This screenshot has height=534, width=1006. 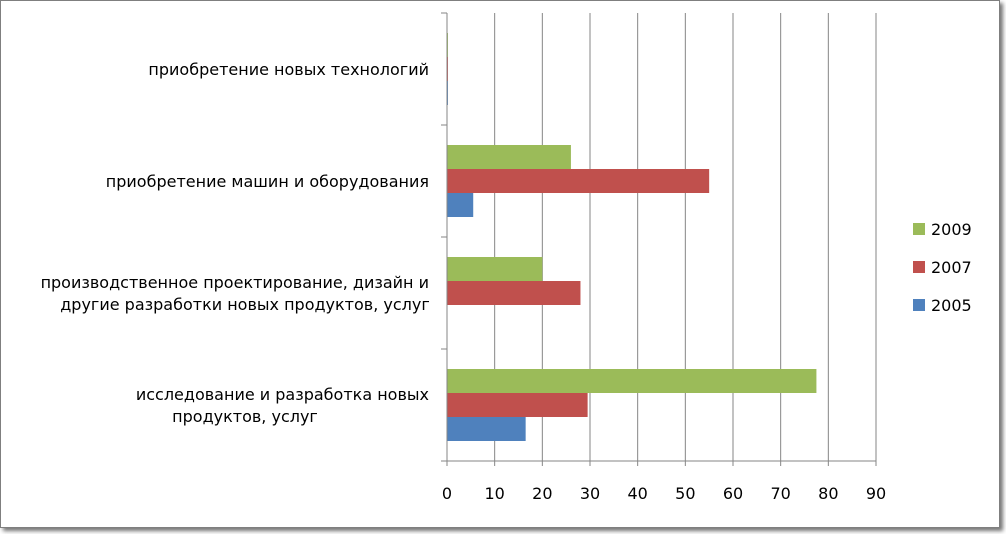 I want to click on category-label: приобретение машин и оборудования, so click(x=267, y=181).